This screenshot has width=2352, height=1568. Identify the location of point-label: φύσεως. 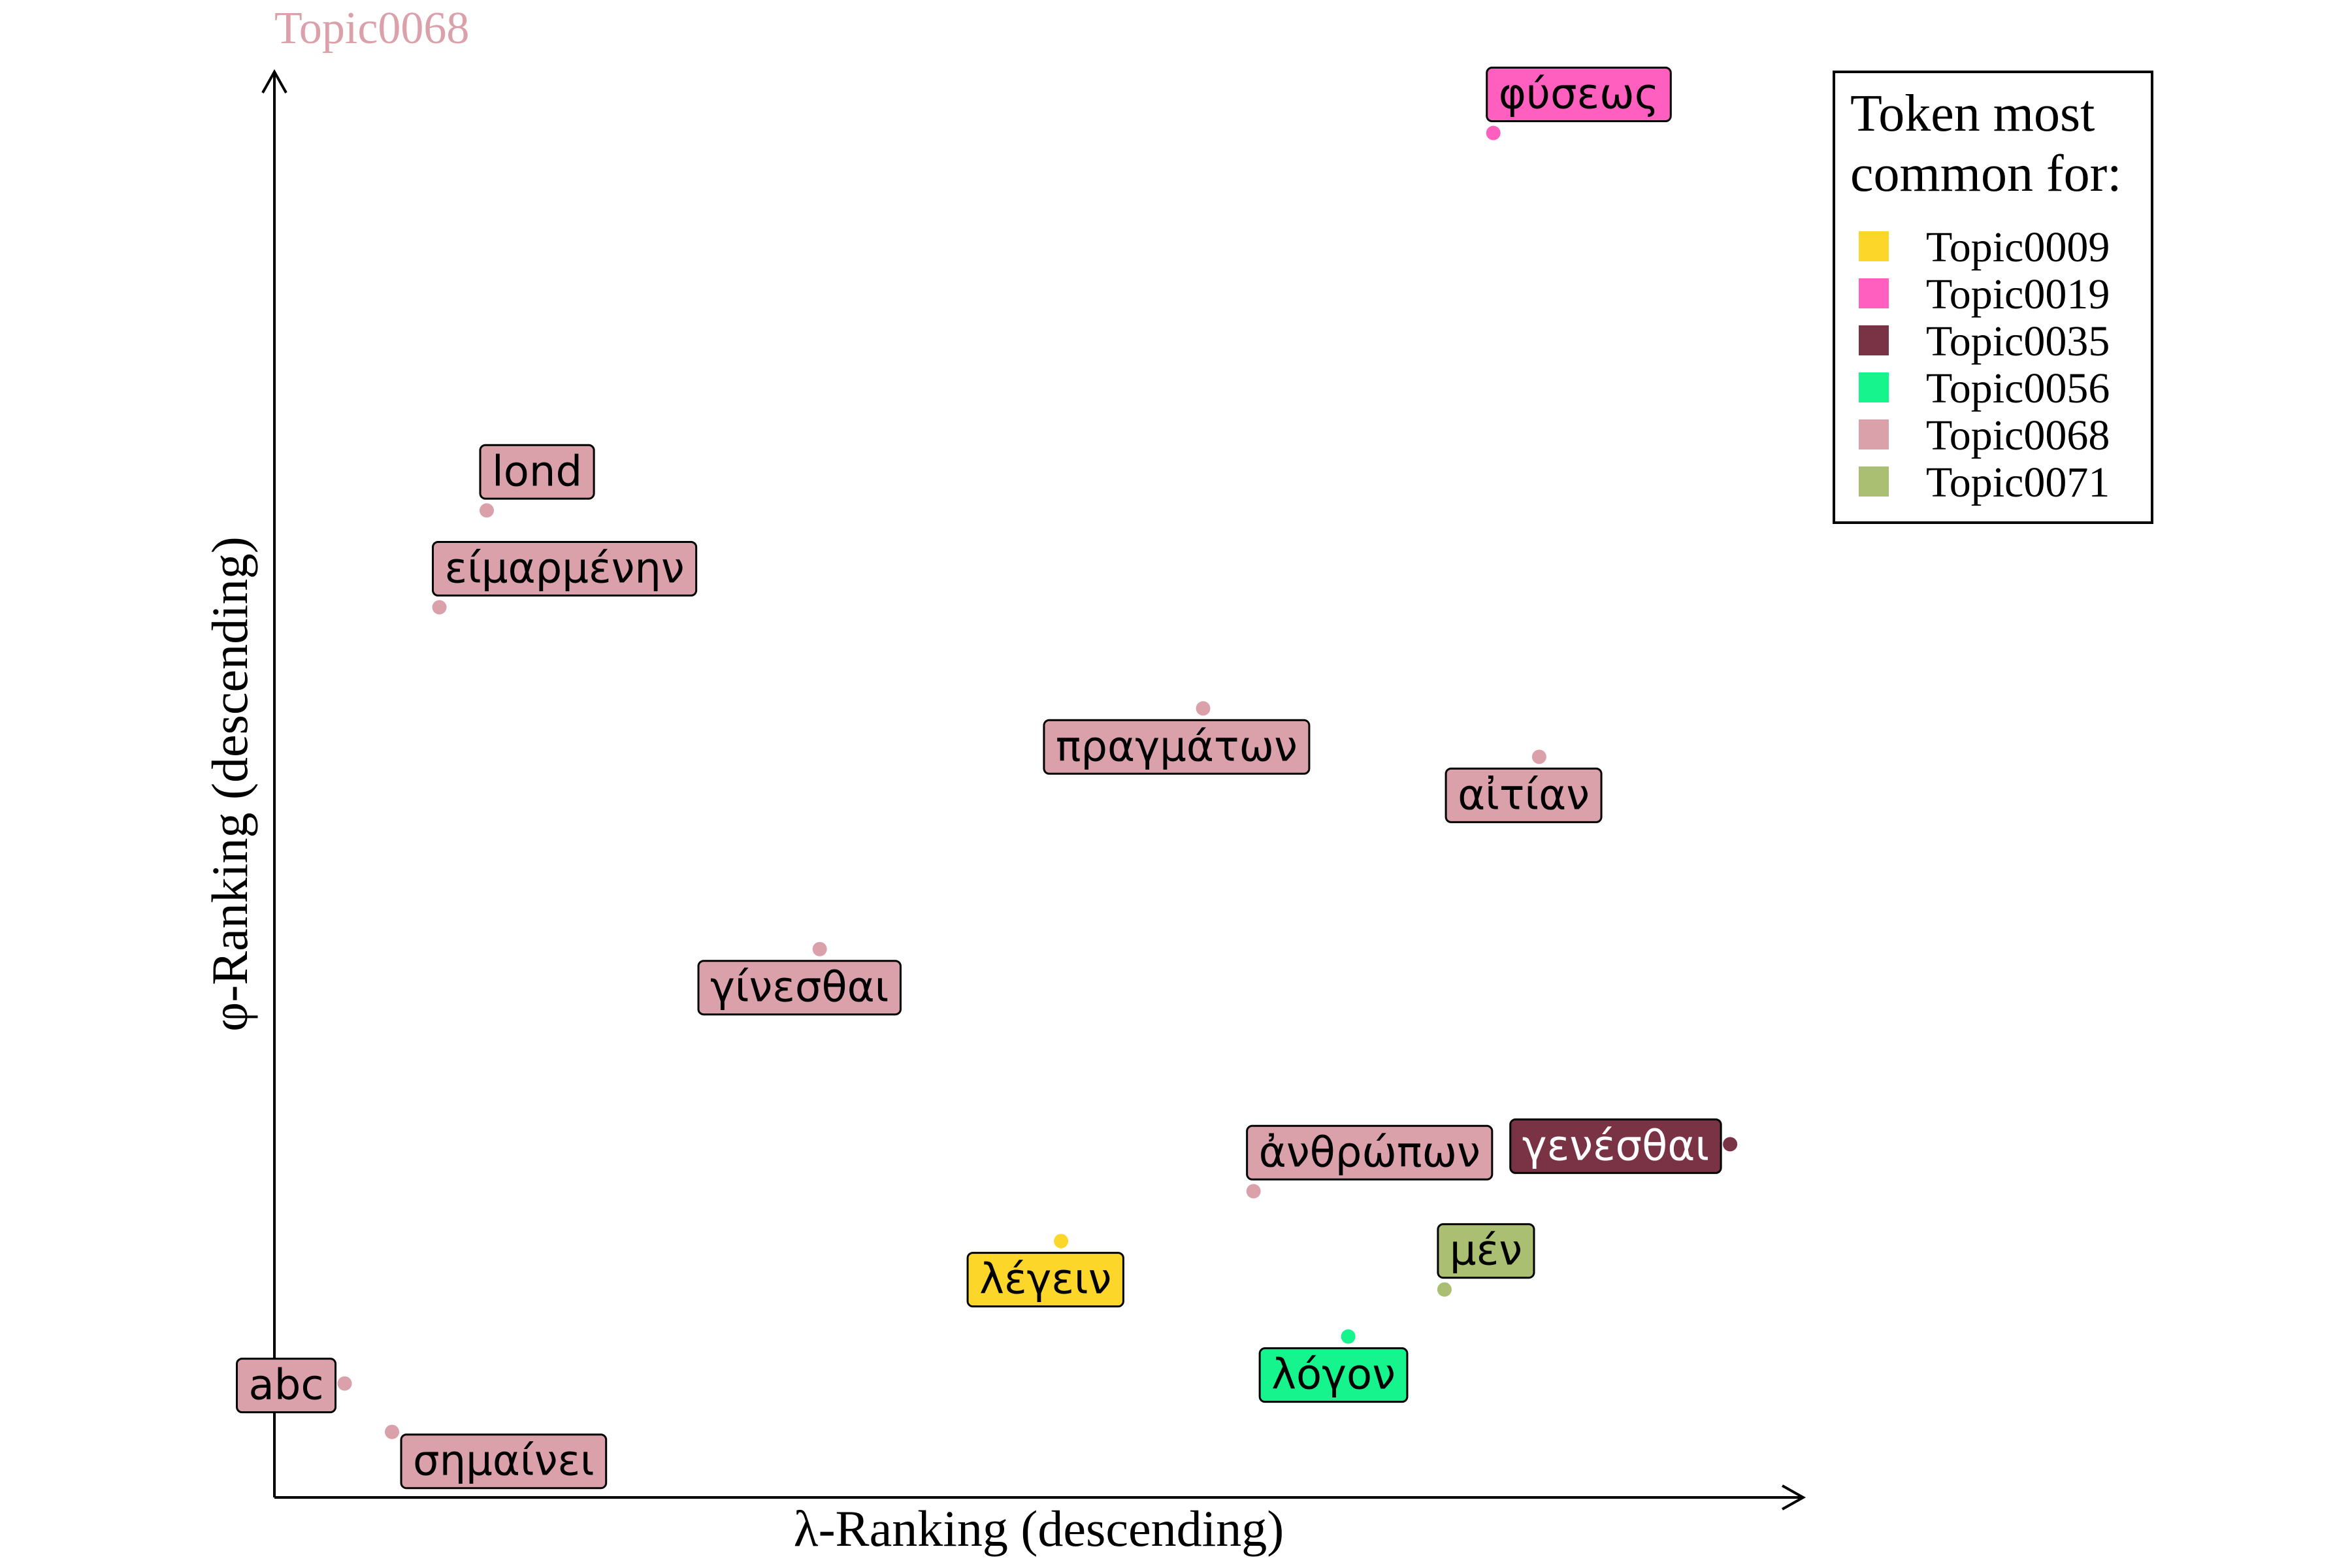
(1579, 95).